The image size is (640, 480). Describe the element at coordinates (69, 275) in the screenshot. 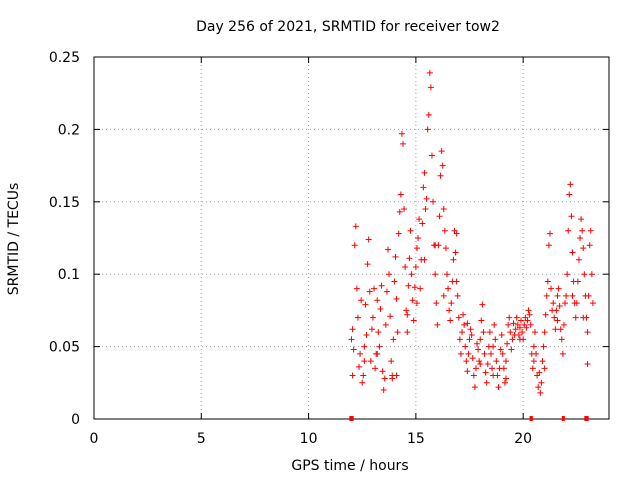

I see `y-tick-label: 0.1` at that location.